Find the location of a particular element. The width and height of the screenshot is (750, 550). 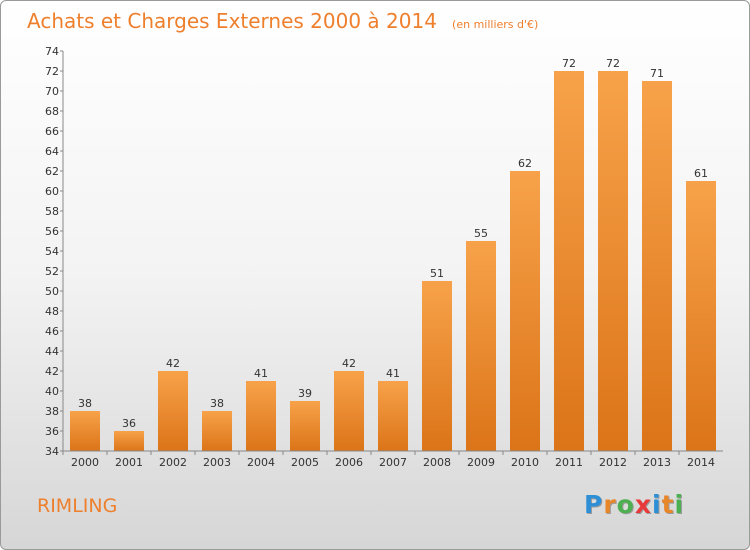

bar-2003 is located at coordinates (217, 431).